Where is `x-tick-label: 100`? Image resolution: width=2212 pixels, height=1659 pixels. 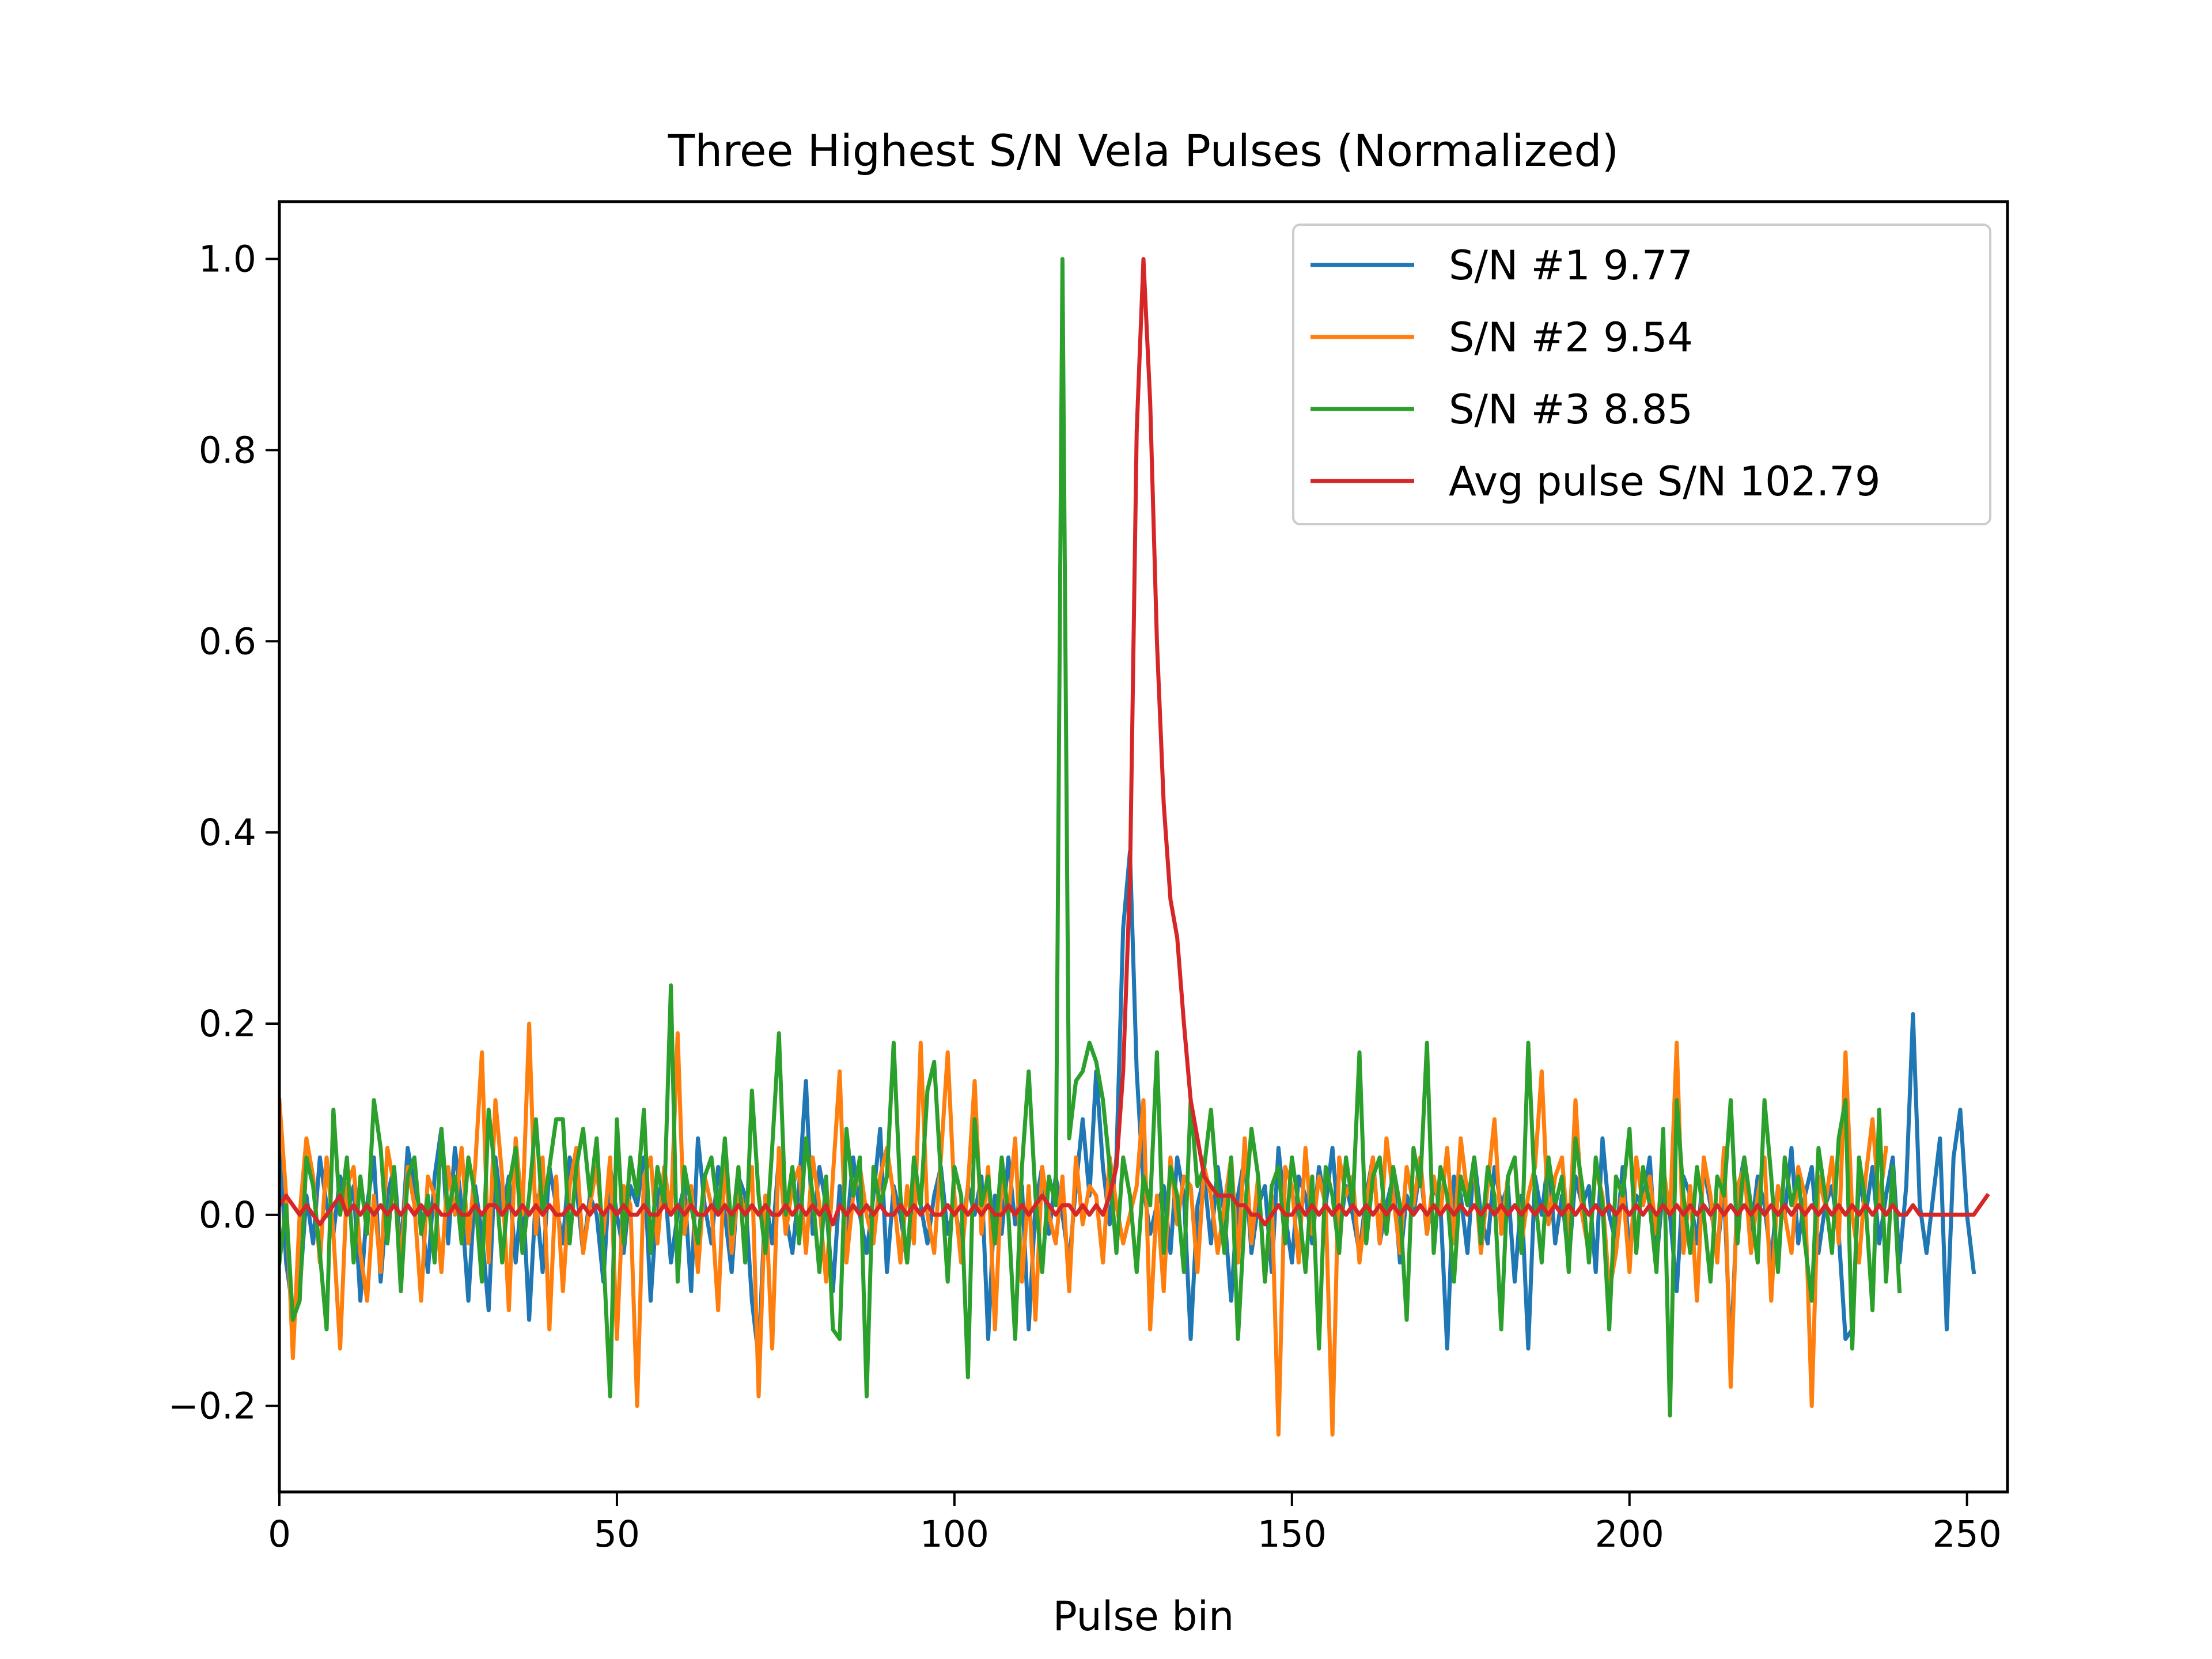
x-tick-label: 100 is located at coordinates (954, 1534).